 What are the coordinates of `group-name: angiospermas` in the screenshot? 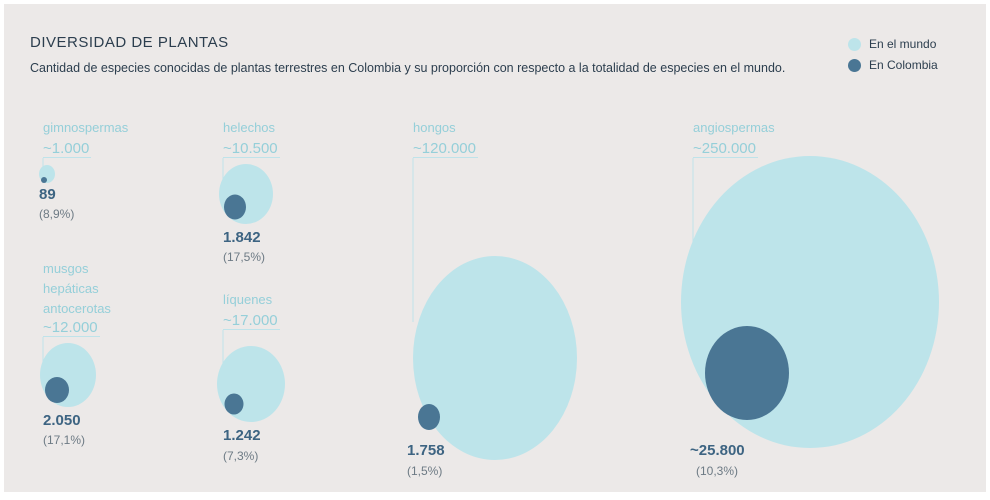 It's located at (734, 127).